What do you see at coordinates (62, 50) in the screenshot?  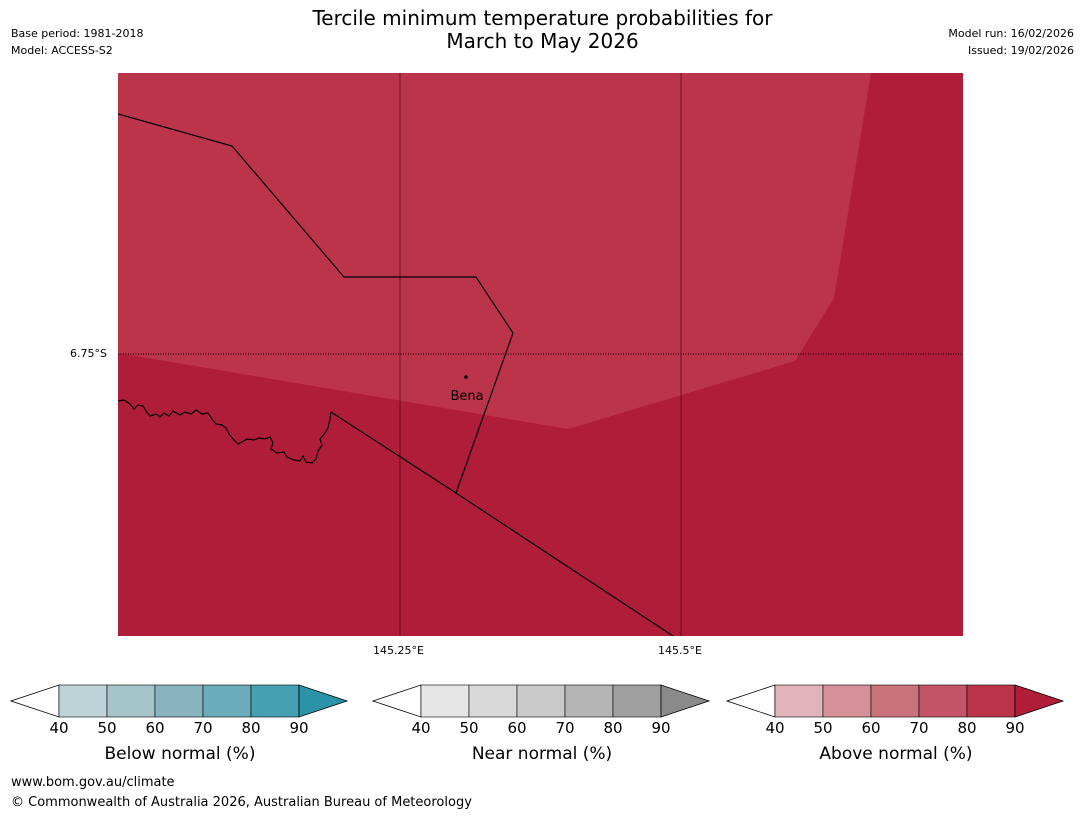 I see `model-text: Model: ACCESS-S2` at bounding box center [62, 50].